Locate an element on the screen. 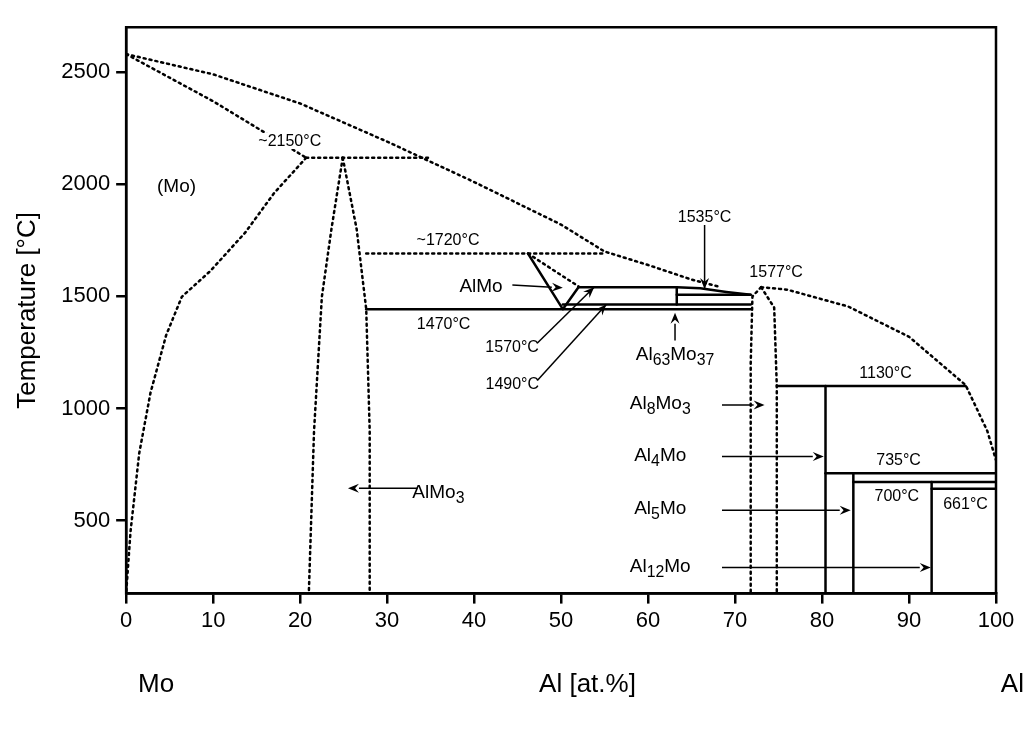 The width and height of the screenshot is (1034, 736). x-tick-label: 100 is located at coordinates (996, 619).